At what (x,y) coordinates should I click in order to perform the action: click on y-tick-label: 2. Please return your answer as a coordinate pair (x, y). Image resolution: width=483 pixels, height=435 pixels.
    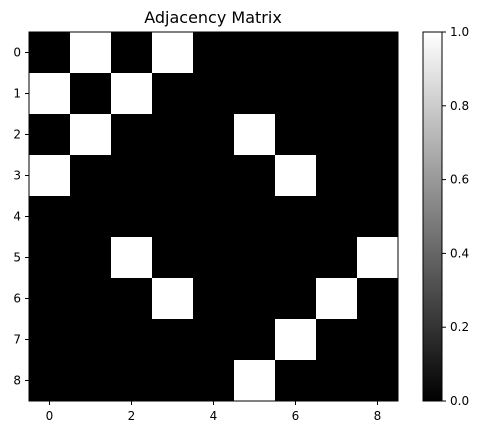
    Looking at the image, I should click on (17, 135).